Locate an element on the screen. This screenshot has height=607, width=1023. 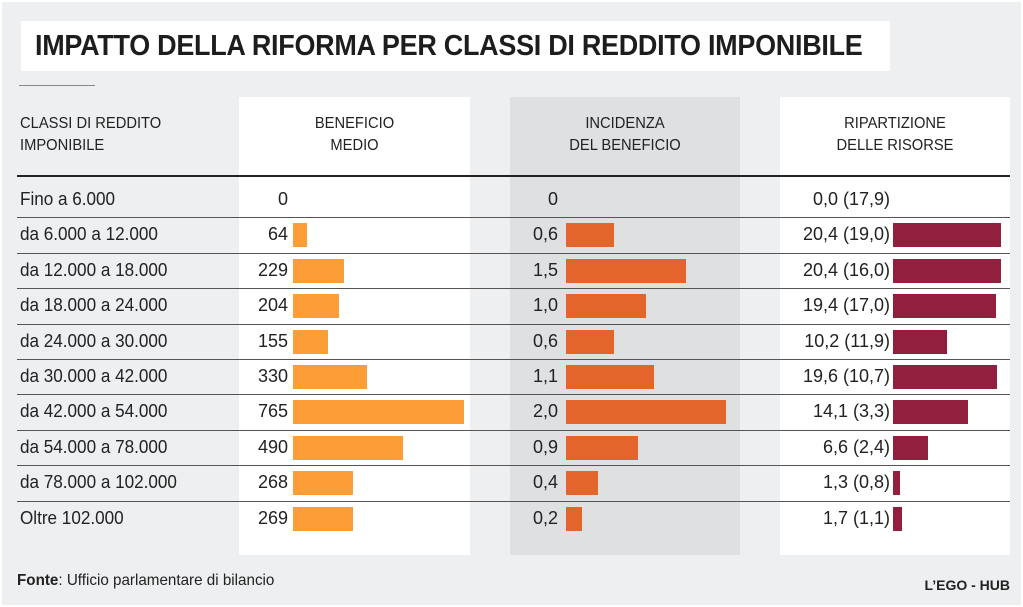
ripartizione-value-label: 20,4 (16,0) is located at coordinates (846, 269).